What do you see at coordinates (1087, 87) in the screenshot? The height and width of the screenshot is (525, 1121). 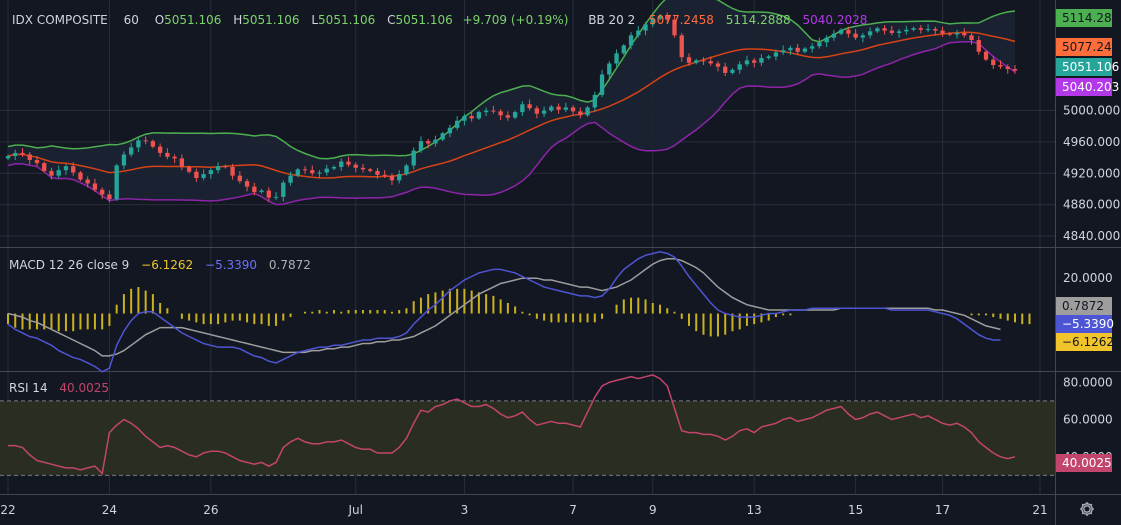 I see `price-label-lower: 5040.203` at bounding box center [1087, 87].